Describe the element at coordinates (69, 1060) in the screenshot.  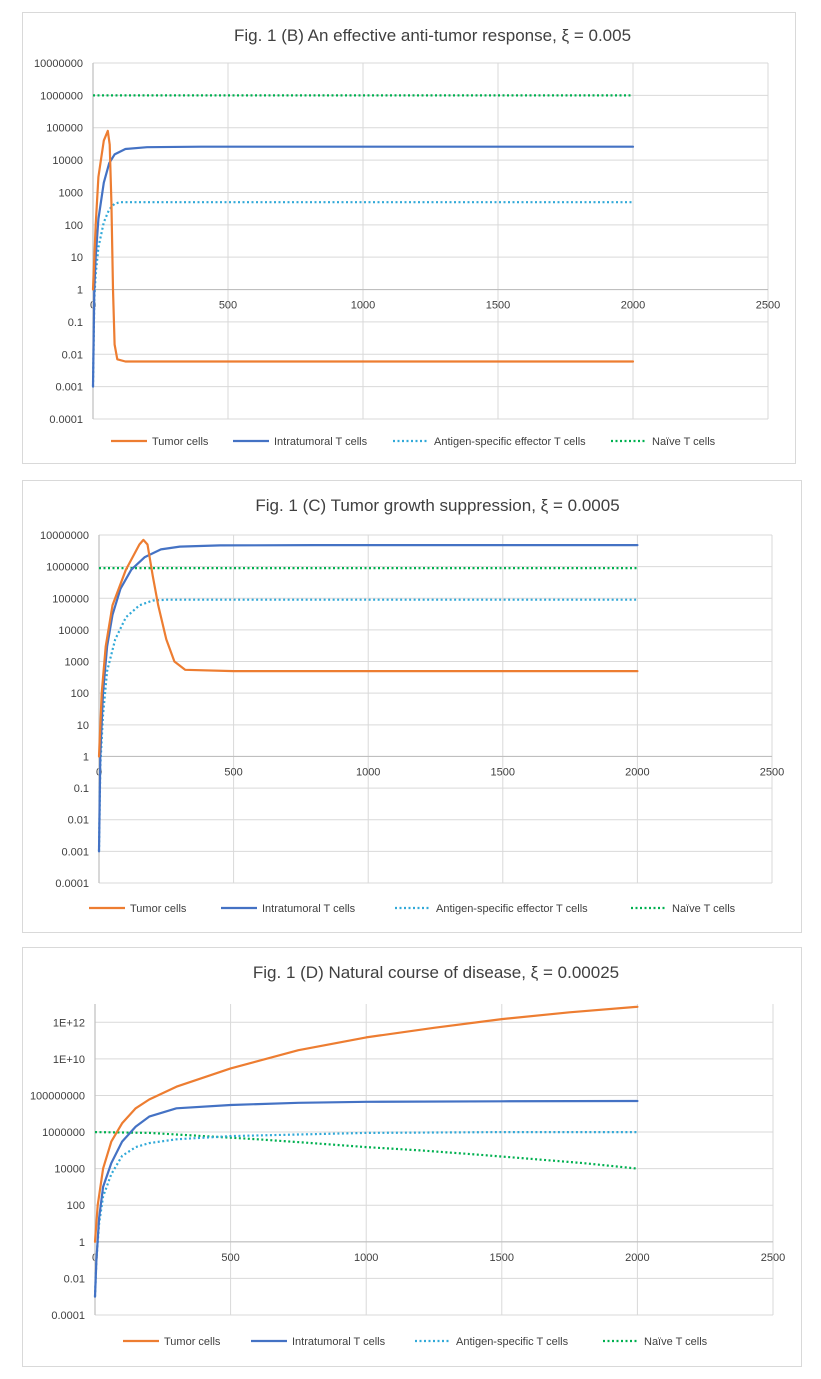
I see `y-tick-label: 1E+10` at that location.